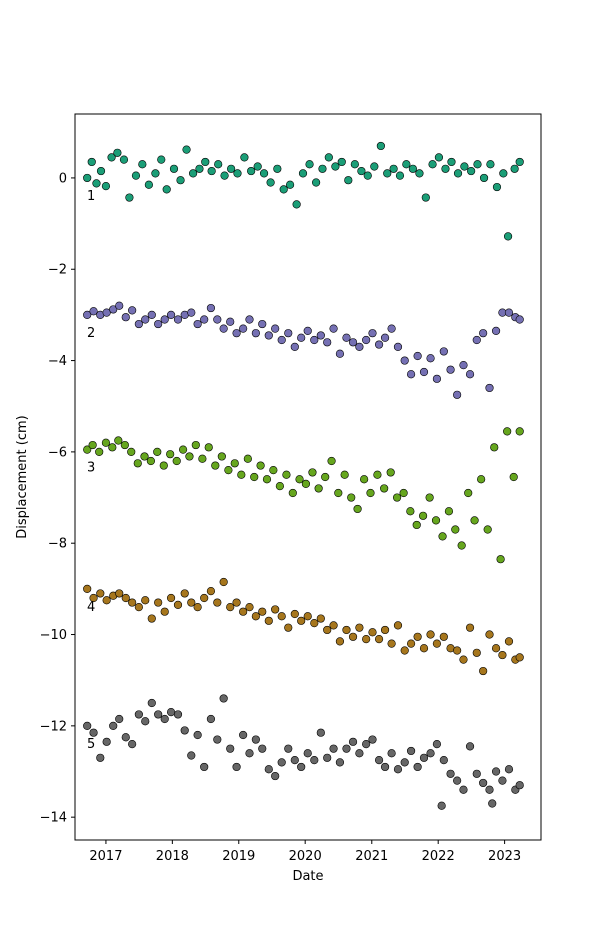 This screenshot has width=600, height=944. Describe the element at coordinates (91, 333) in the screenshot. I see `series-label-2: 2` at that location.